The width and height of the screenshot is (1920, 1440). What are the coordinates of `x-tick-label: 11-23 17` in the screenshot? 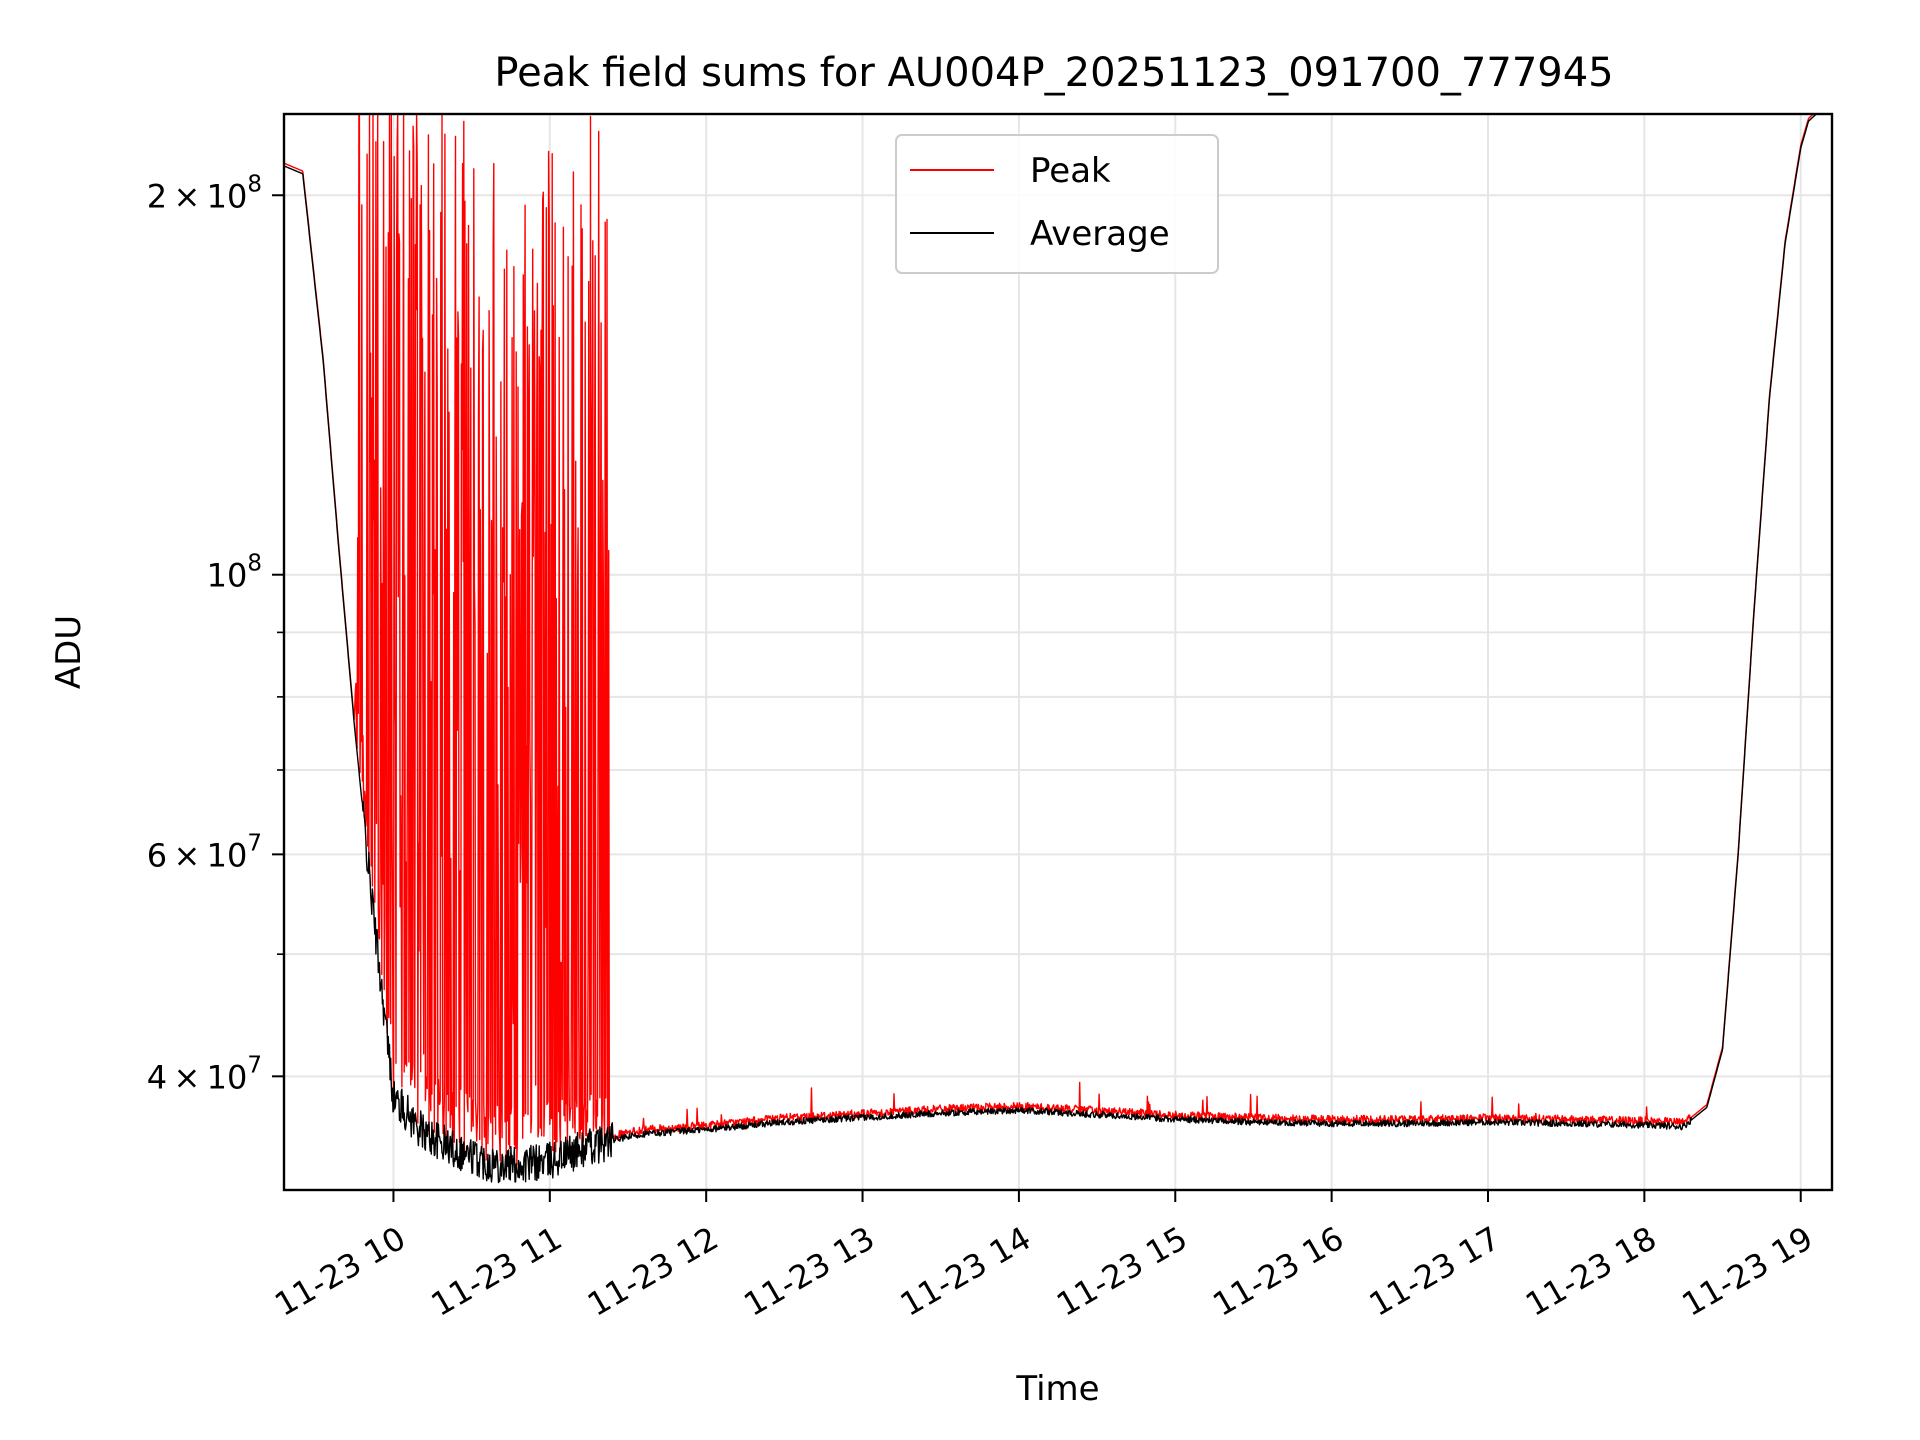 It's located at (1435, 1271).